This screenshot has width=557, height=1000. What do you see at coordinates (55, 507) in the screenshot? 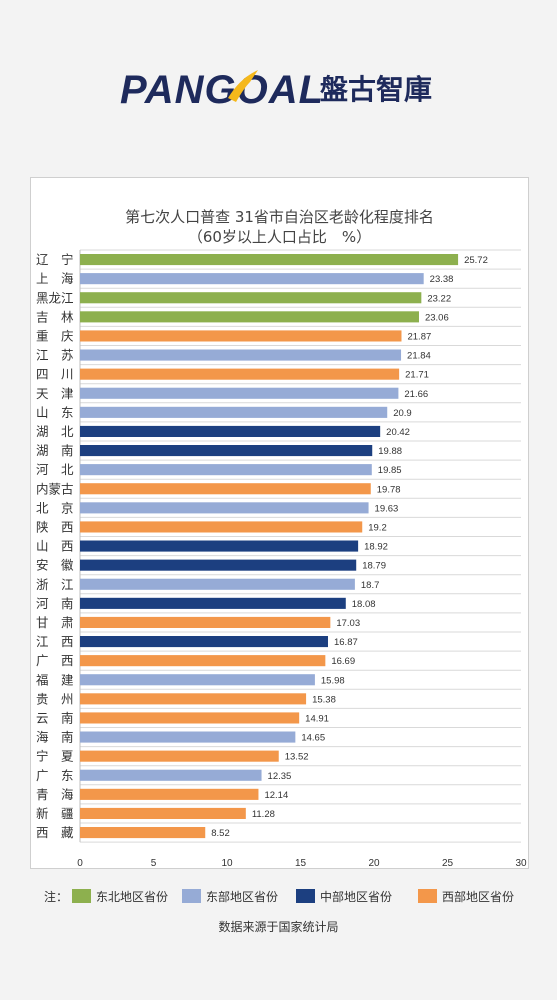
I see `category-label: 北 京` at bounding box center [55, 507].